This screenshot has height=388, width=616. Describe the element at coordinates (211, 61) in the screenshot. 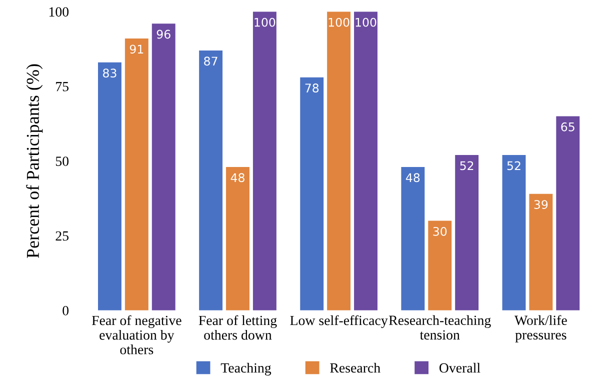

I see `data-label: 87` at that location.